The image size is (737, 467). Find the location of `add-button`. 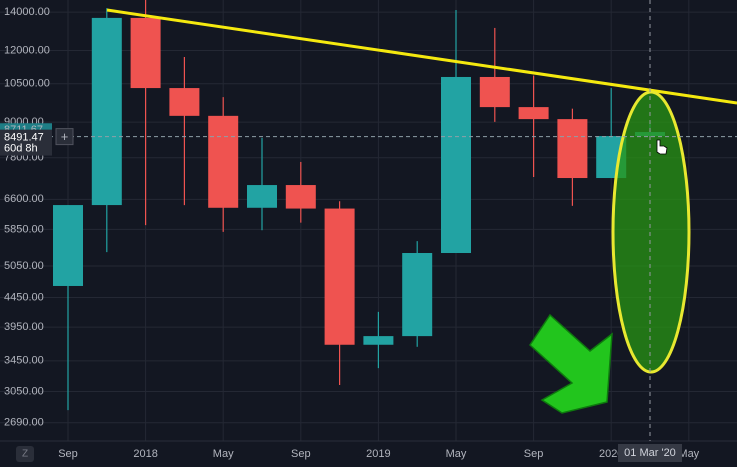

add-button is located at coordinates (64, 137).